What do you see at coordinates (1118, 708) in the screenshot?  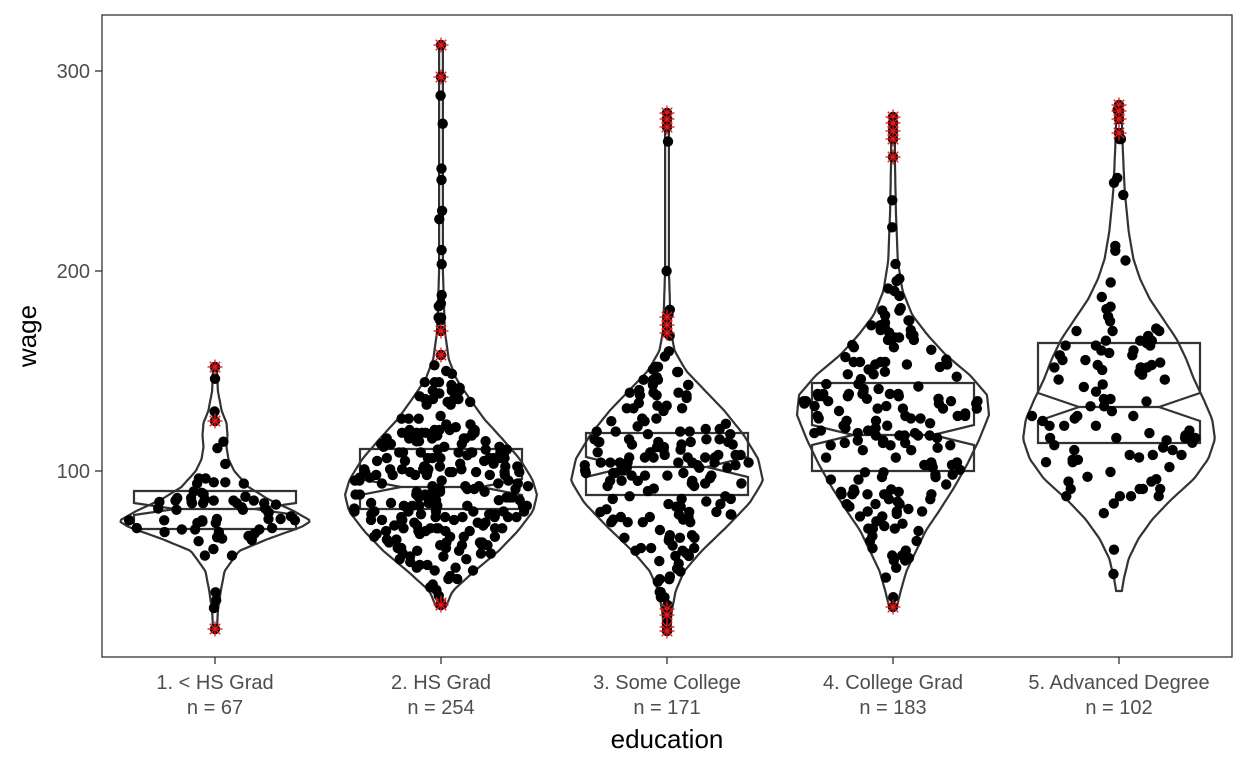 I see `x-tick-n-label: n = 102` at bounding box center [1118, 708].